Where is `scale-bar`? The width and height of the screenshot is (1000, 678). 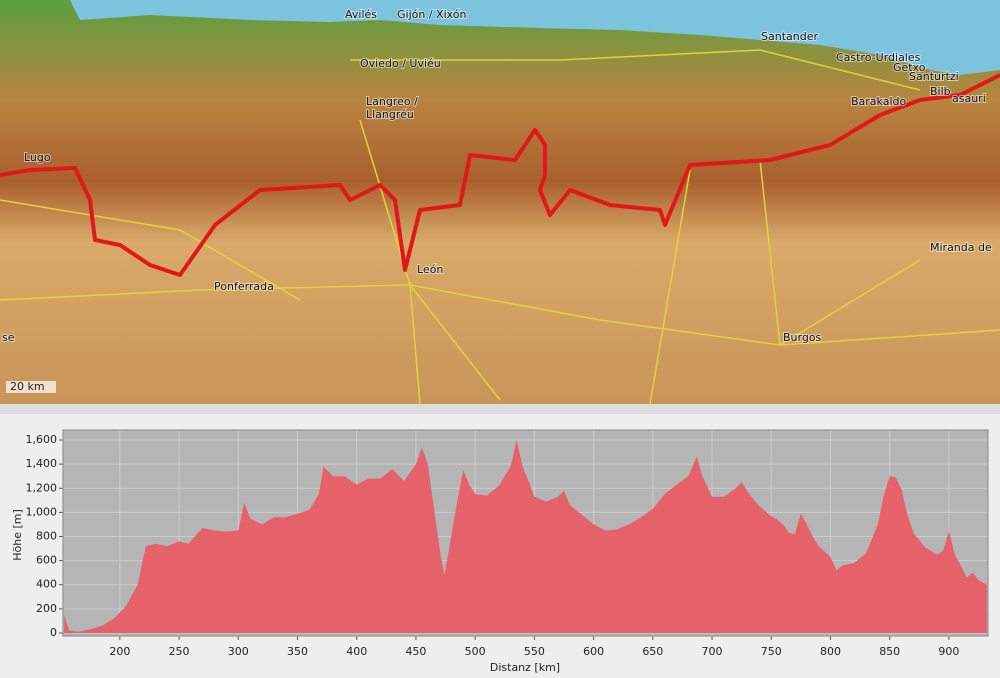 scale-bar is located at coordinates (31, 387).